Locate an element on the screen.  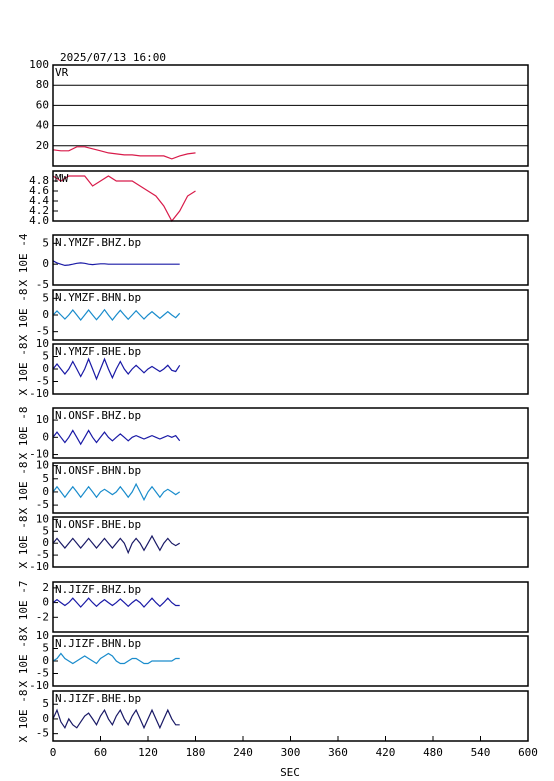
x-tick-label: 120 is located at coordinates (148, 752).